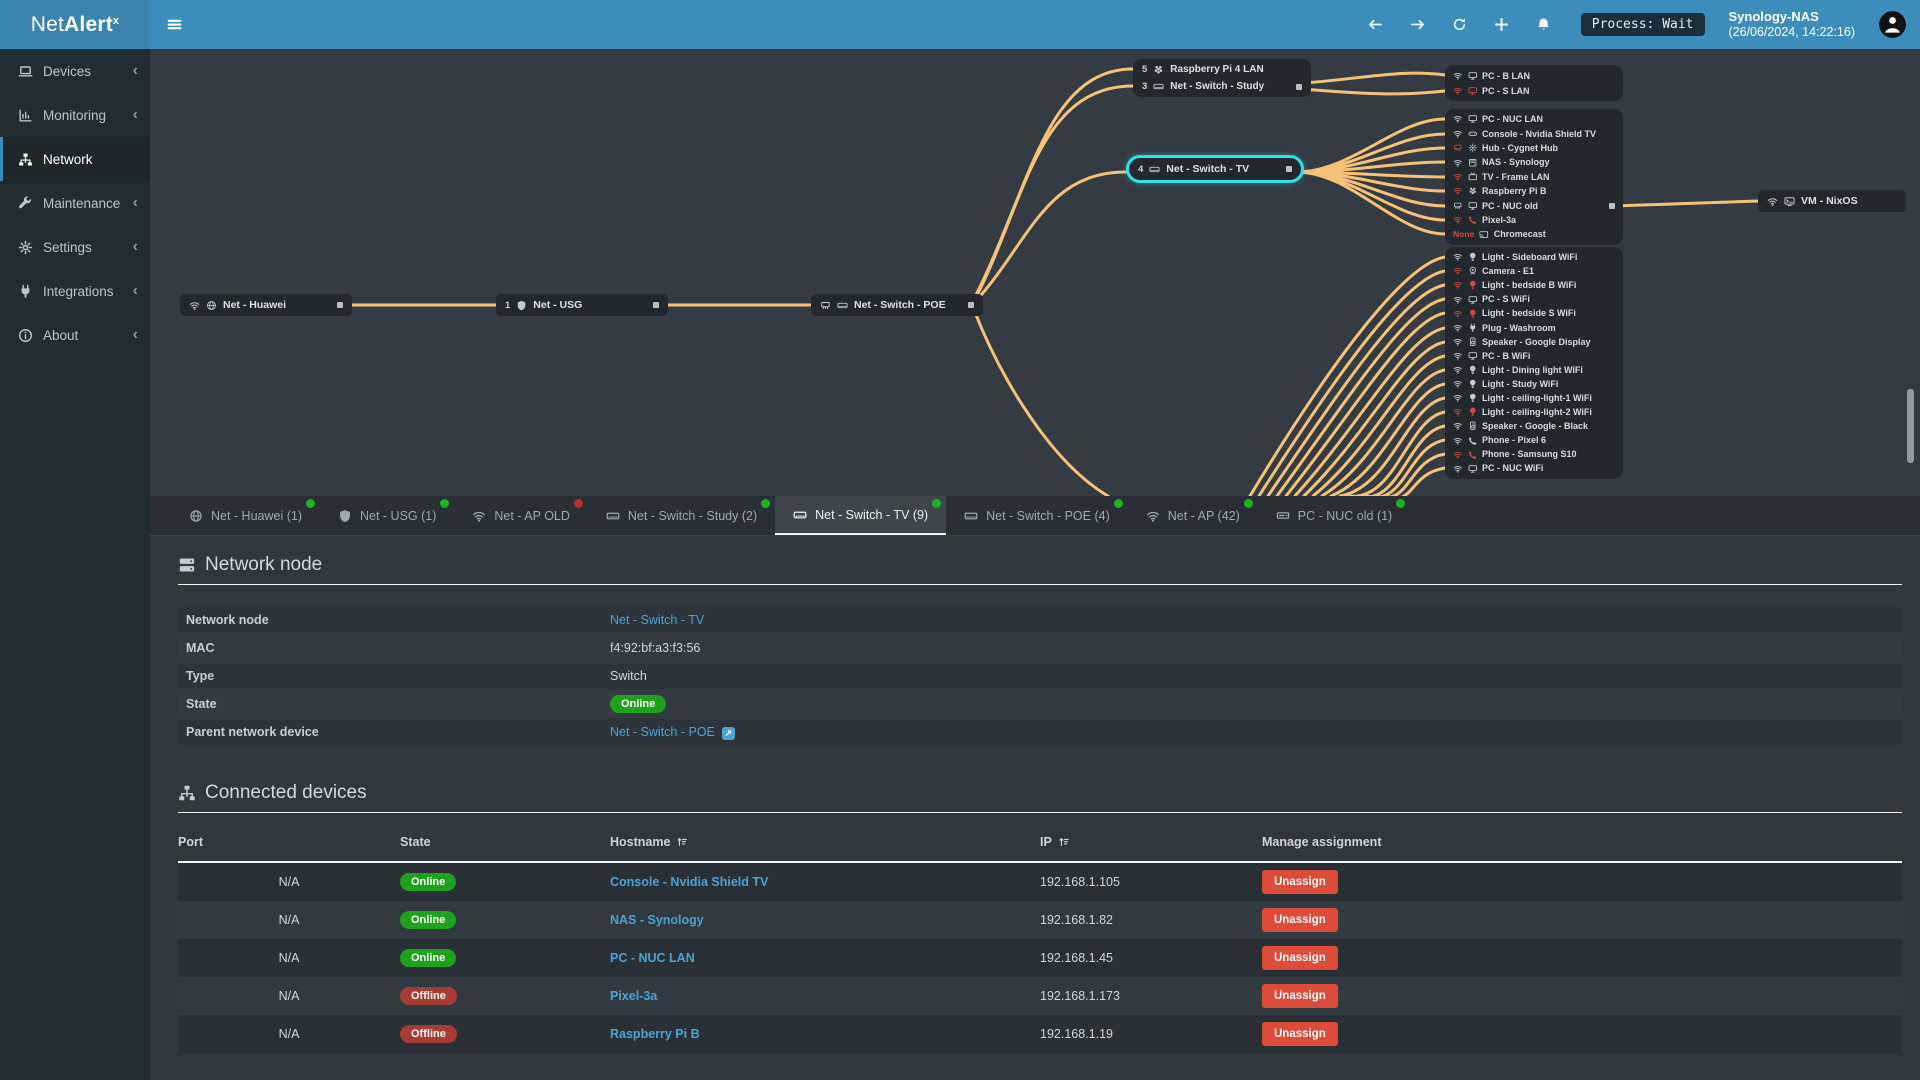 The image size is (1920, 1080). Describe the element at coordinates (1473, 257) in the screenshot. I see `bulb-icon` at that location.